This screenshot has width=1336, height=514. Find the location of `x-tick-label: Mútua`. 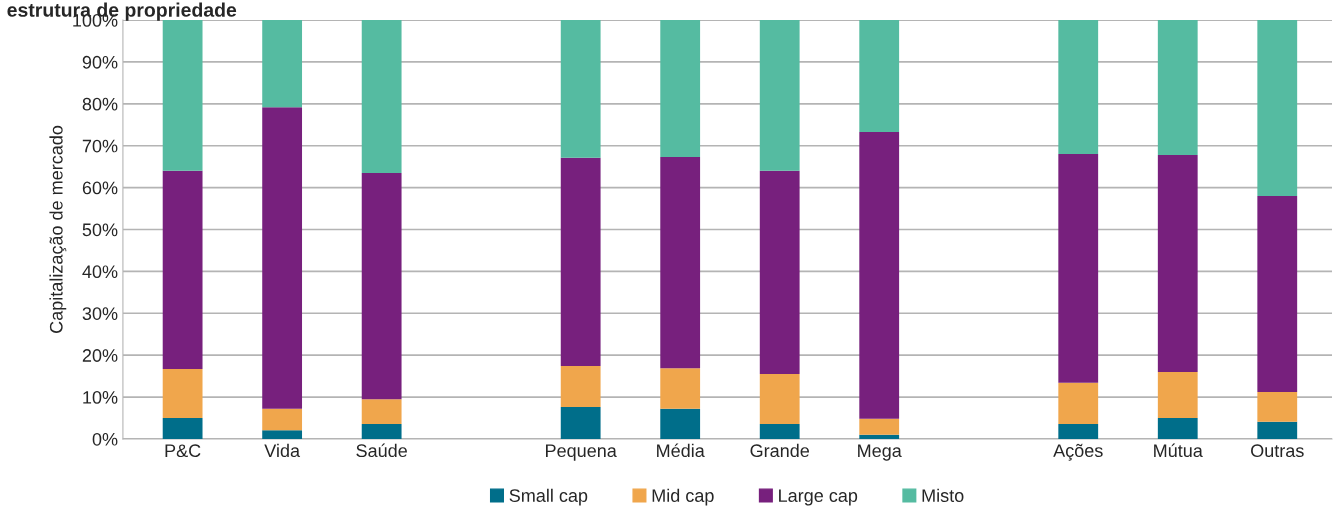

x-tick-label: Mútua is located at coordinates (1178, 450).